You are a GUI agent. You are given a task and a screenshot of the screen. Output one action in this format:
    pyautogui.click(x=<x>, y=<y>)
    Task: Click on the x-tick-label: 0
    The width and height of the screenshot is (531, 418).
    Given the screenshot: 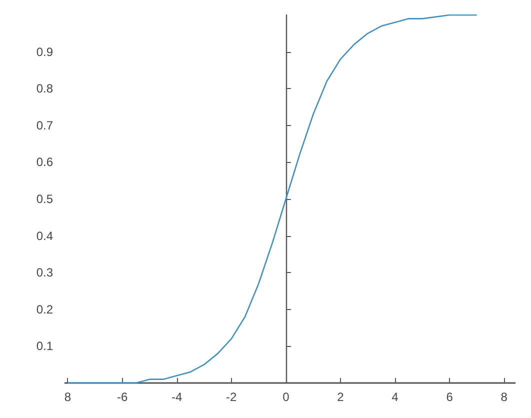 What is the action you would take?
    pyautogui.click(x=286, y=397)
    